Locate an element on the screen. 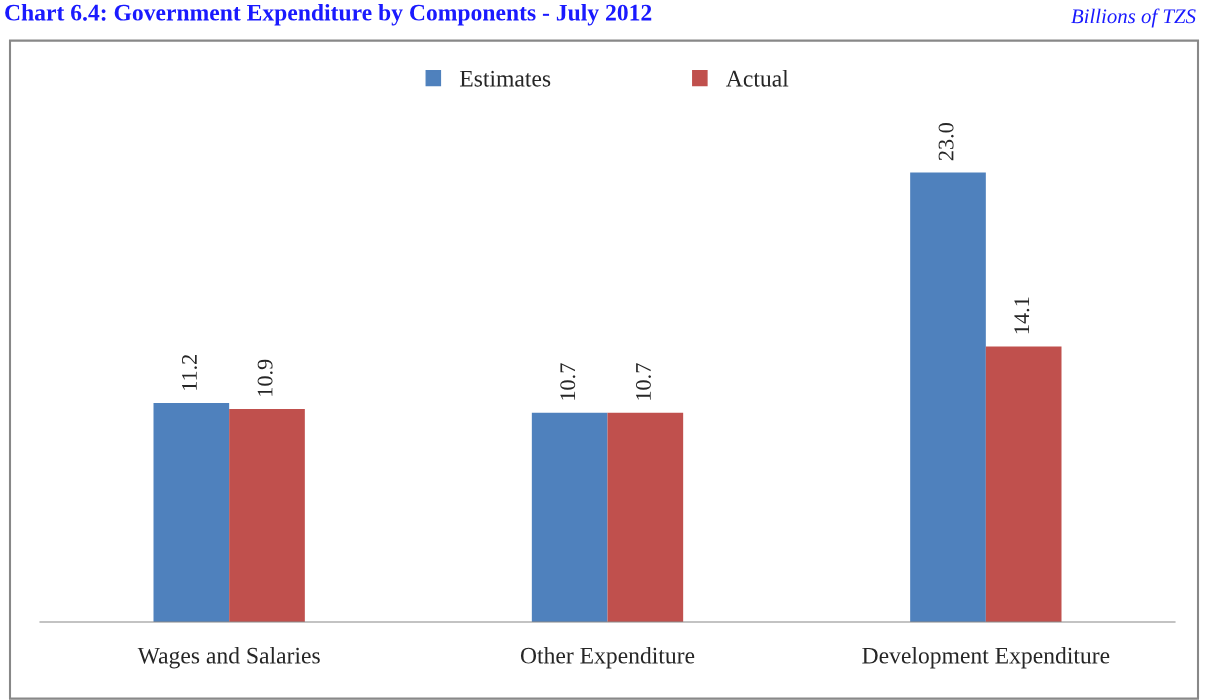 This screenshot has width=1208, height=700. data-label: 11.2 is located at coordinates (189, 372).